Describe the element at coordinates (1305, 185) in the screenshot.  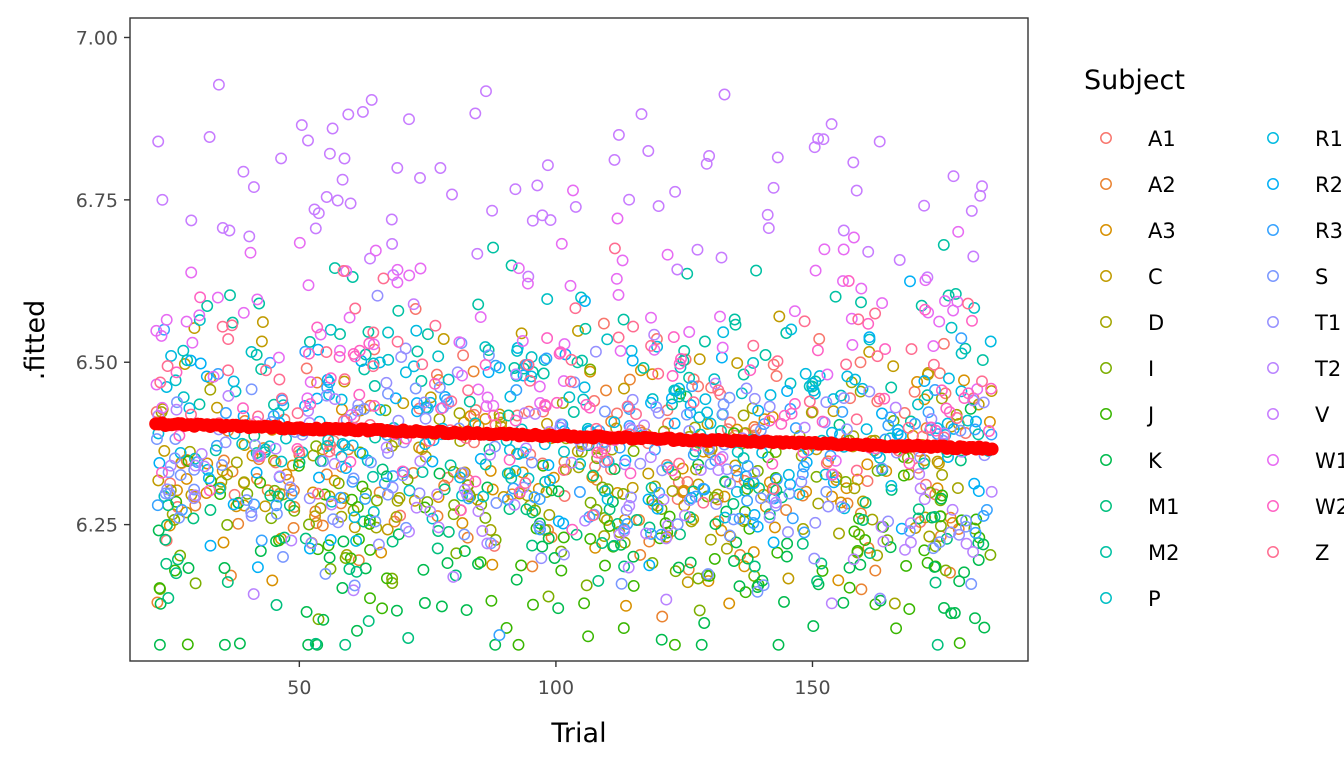
I see `legend-item: R2` at that location.